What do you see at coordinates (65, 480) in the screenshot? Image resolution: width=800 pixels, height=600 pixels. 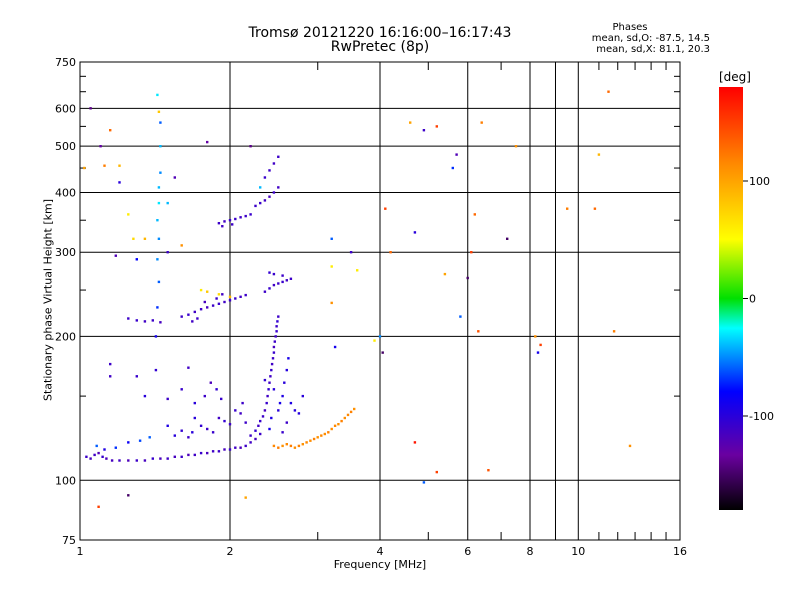 I see `y-tick-label: 100` at bounding box center [65, 480].